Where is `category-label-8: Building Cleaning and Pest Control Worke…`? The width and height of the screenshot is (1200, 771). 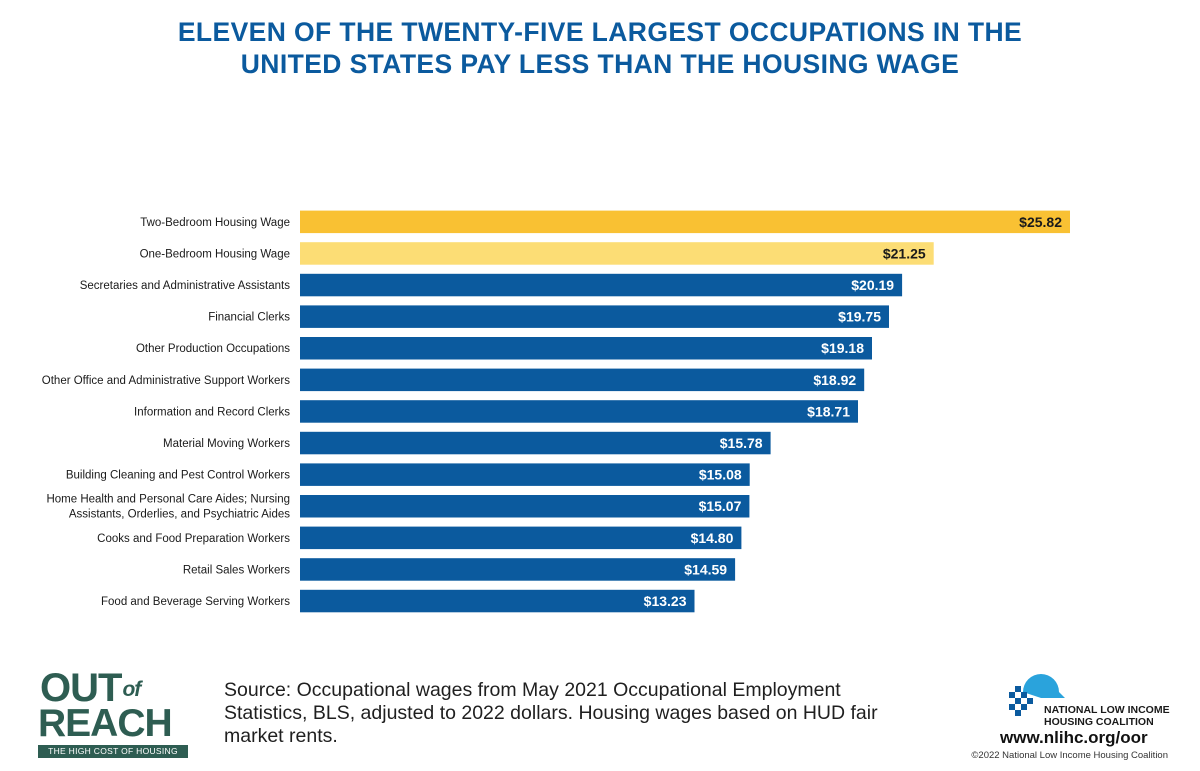 category-label-8: Building Cleaning and Pest Control Worke… is located at coordinates (178, 476).